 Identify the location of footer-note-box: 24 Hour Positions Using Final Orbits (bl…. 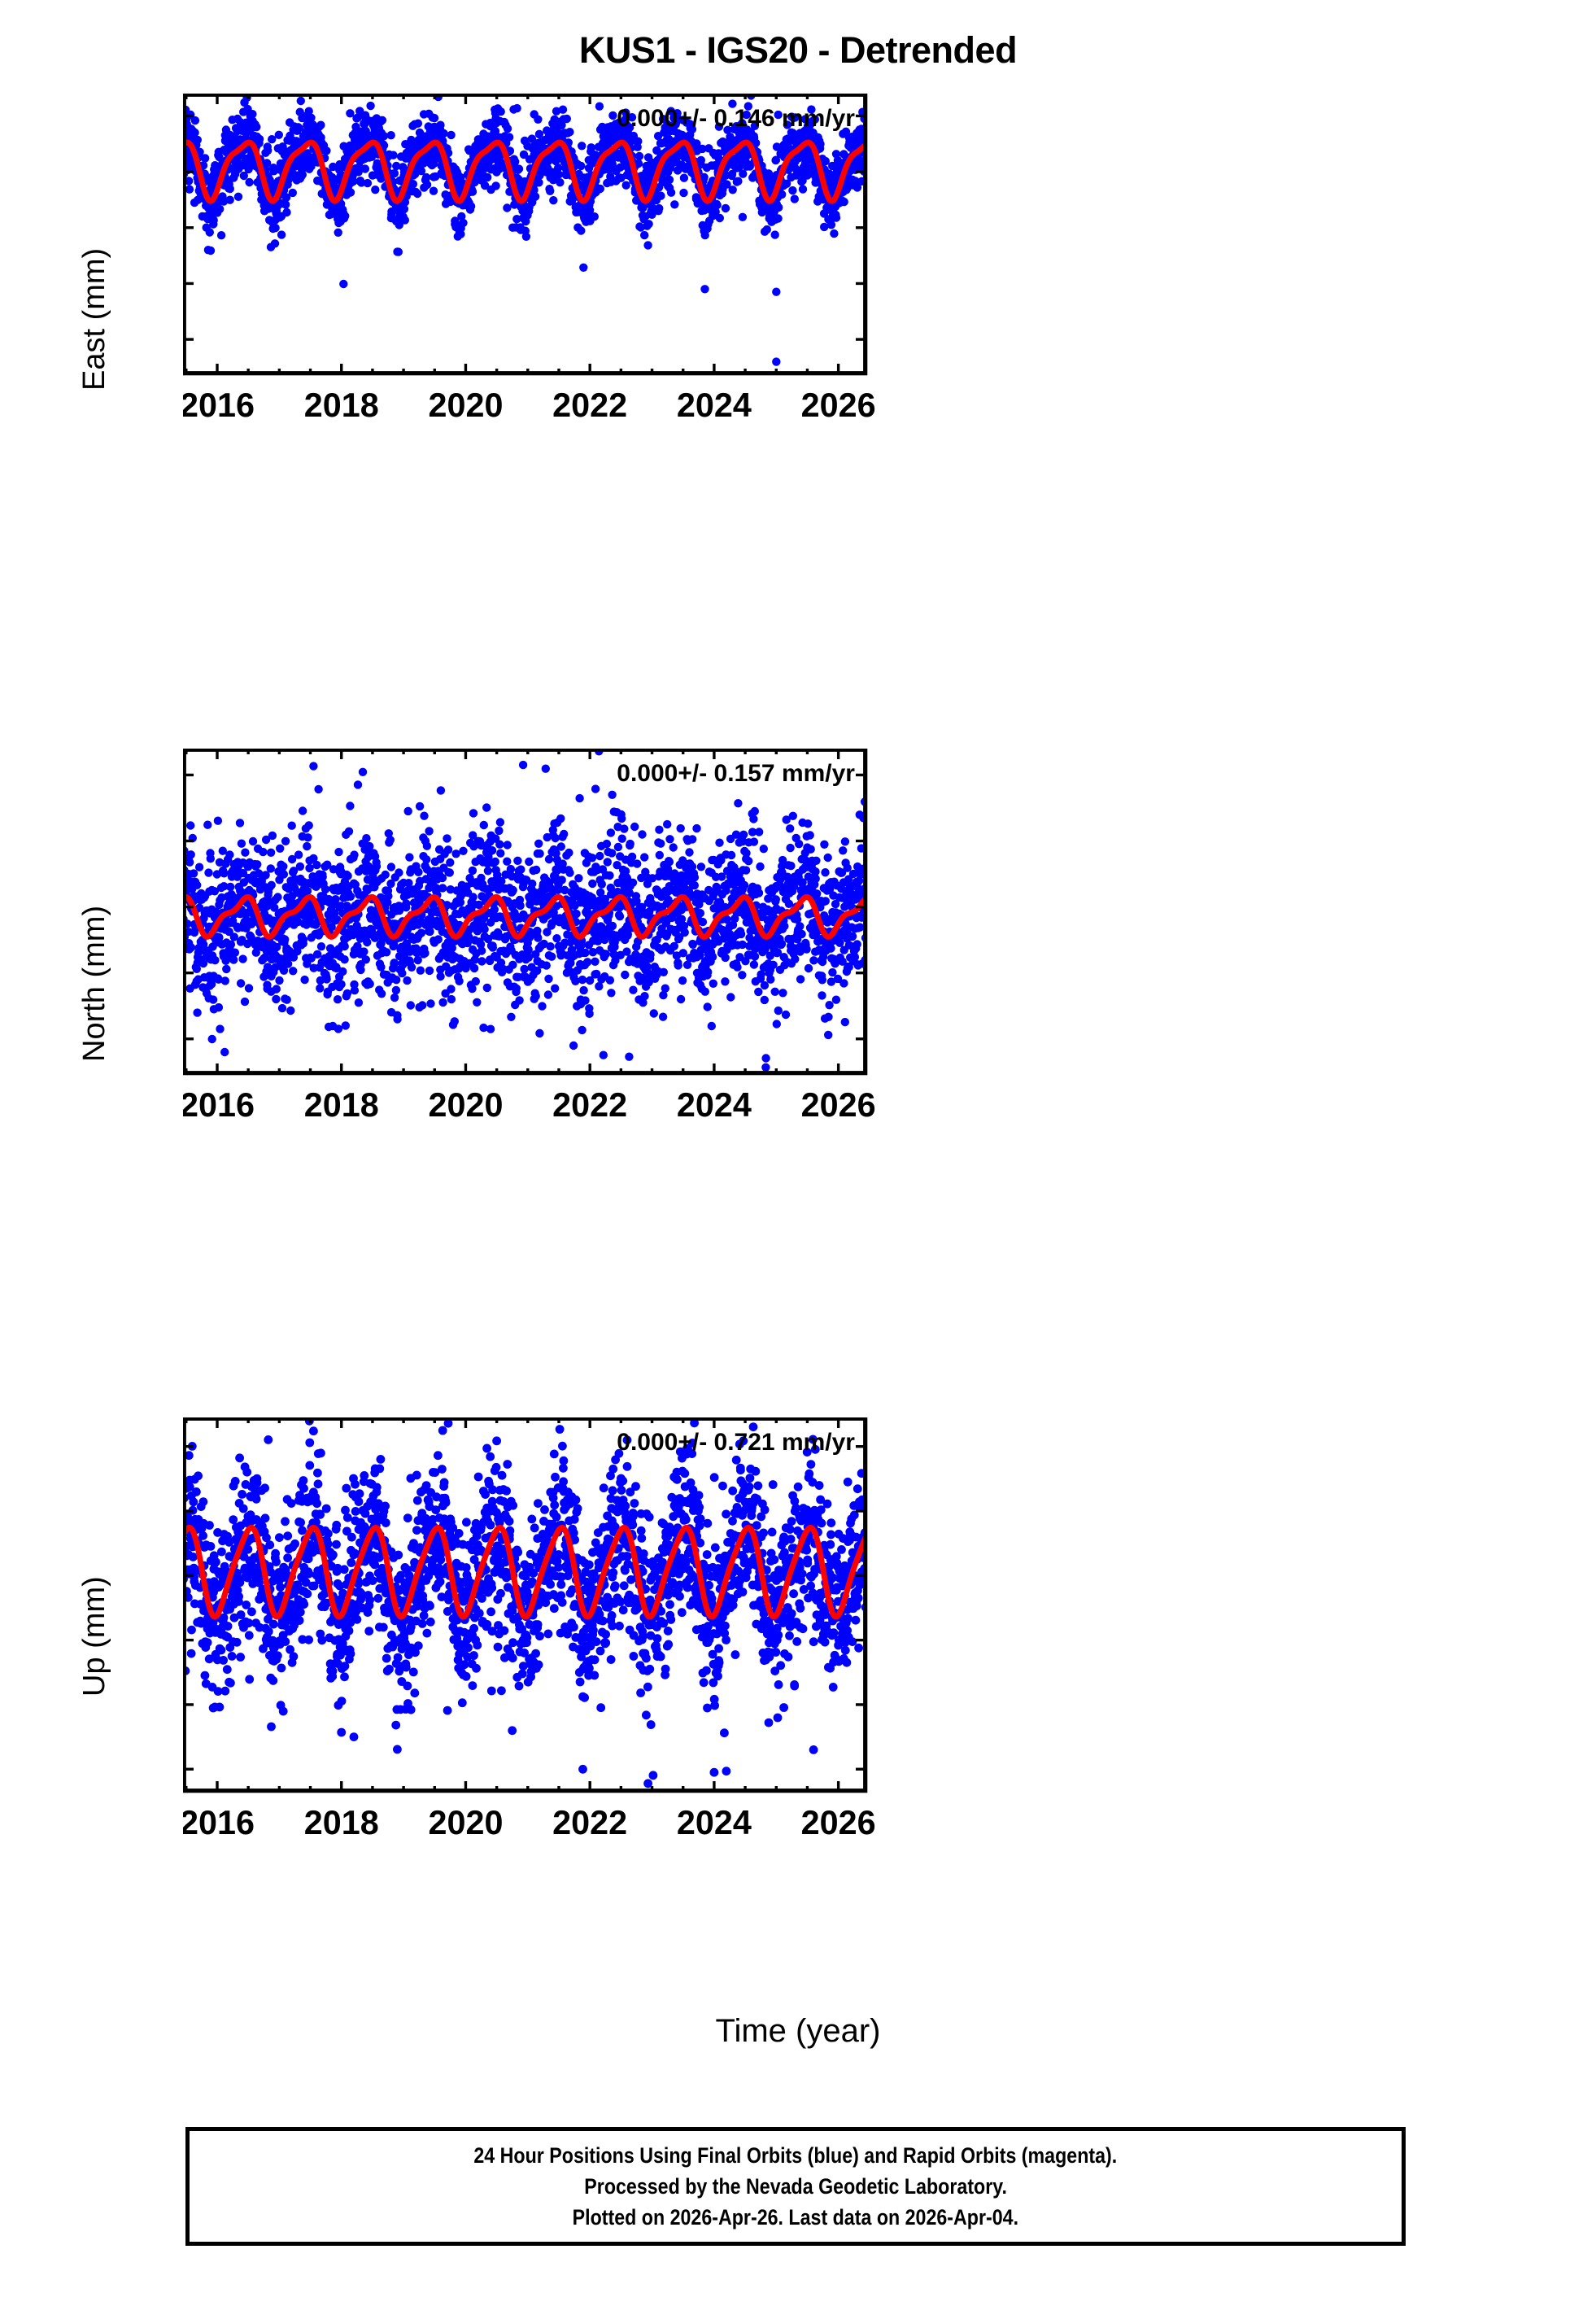
(795, 2186).